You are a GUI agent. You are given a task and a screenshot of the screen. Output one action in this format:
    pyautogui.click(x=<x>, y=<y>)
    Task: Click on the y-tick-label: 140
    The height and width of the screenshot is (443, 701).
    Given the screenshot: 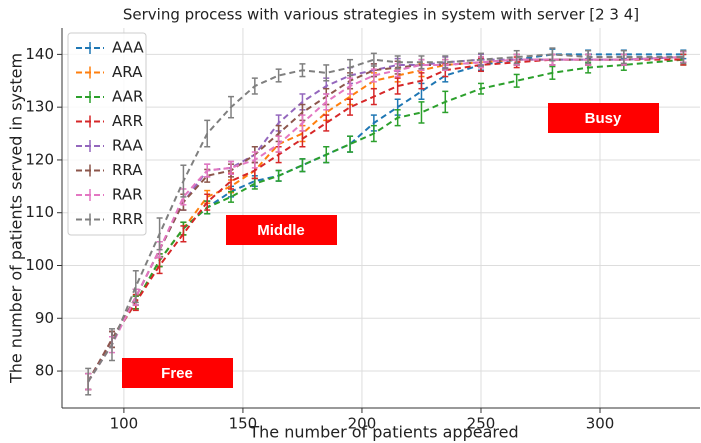 What is the action you would take?
    pyautogui.click(x=39, y=54)
    